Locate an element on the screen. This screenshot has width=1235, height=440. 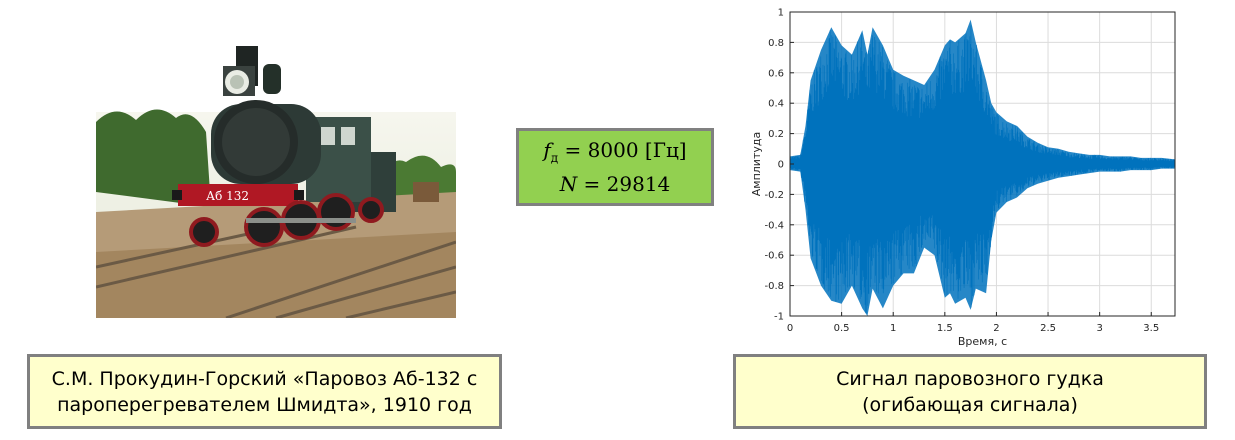
y-tick-label: 1 is located at coordinates (781, 13).